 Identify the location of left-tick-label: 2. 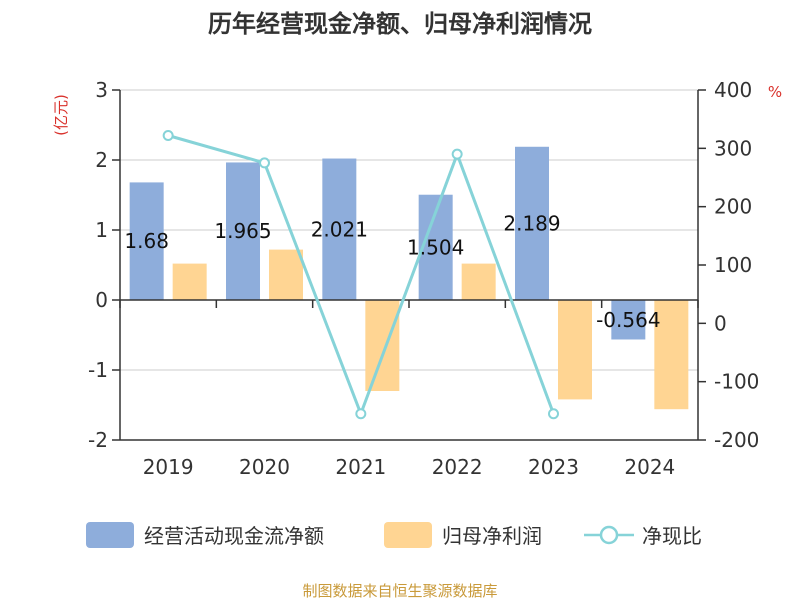
(101, 160).